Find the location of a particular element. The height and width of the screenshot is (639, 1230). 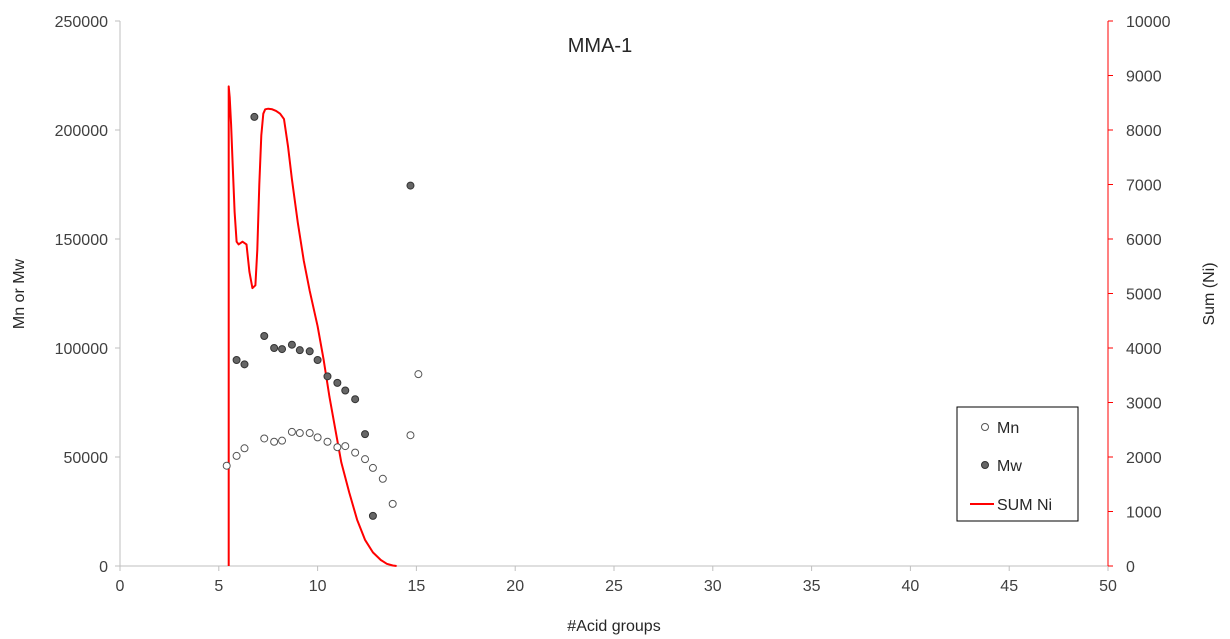

y-tick-label: 250000 is located at coordinates (81, 22).